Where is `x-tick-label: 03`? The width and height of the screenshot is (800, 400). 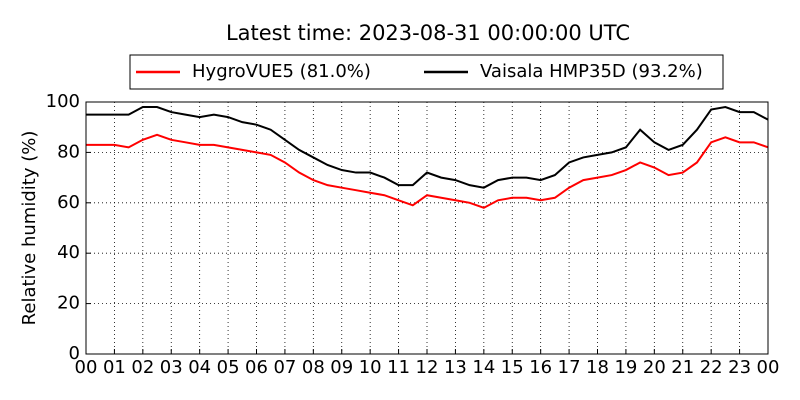 x-tick-label: 03 is located at coordinates (171, 367).